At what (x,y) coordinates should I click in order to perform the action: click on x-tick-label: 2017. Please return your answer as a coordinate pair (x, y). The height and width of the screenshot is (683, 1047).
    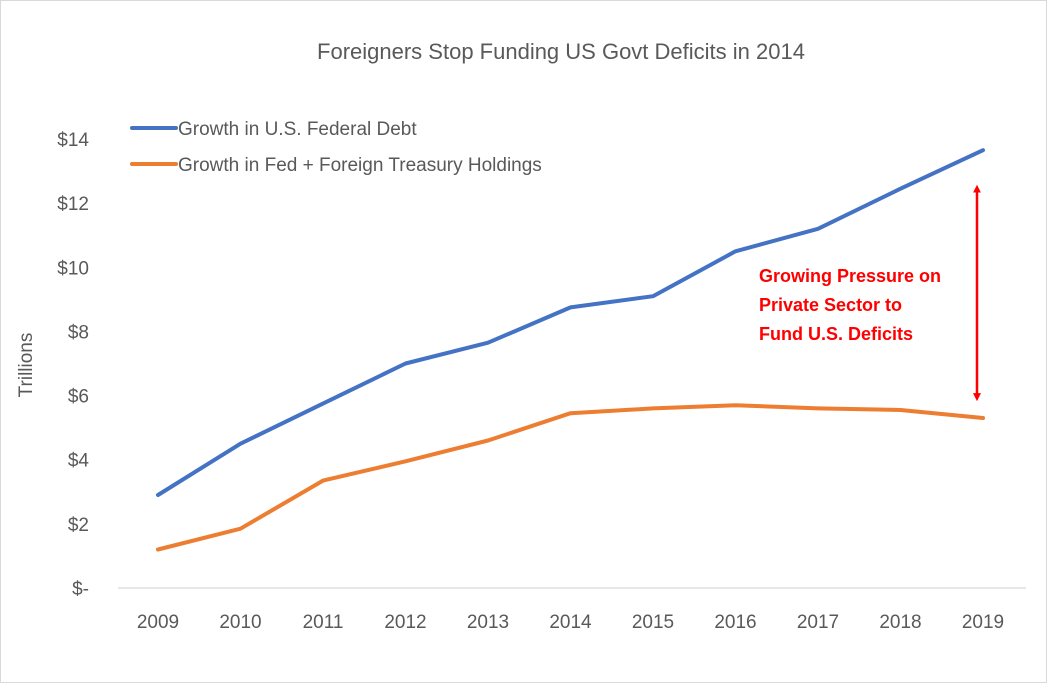
    Looking at the image, I should click on (818, 622).